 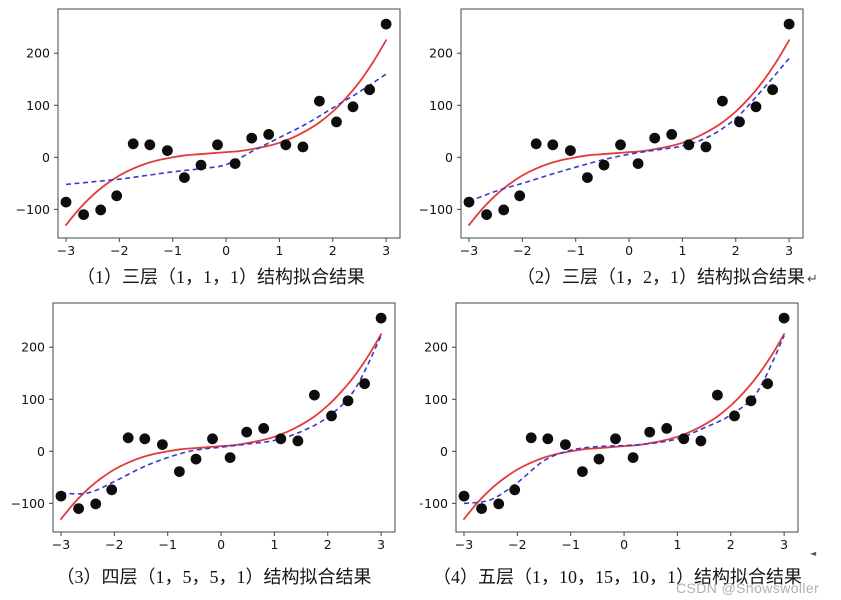 What do you see at coordinates (221, 277) in the screenshot?
I see `caption-text: （1）三层（1，1，1）结构拟合结果` at bounding box center [221, 277].